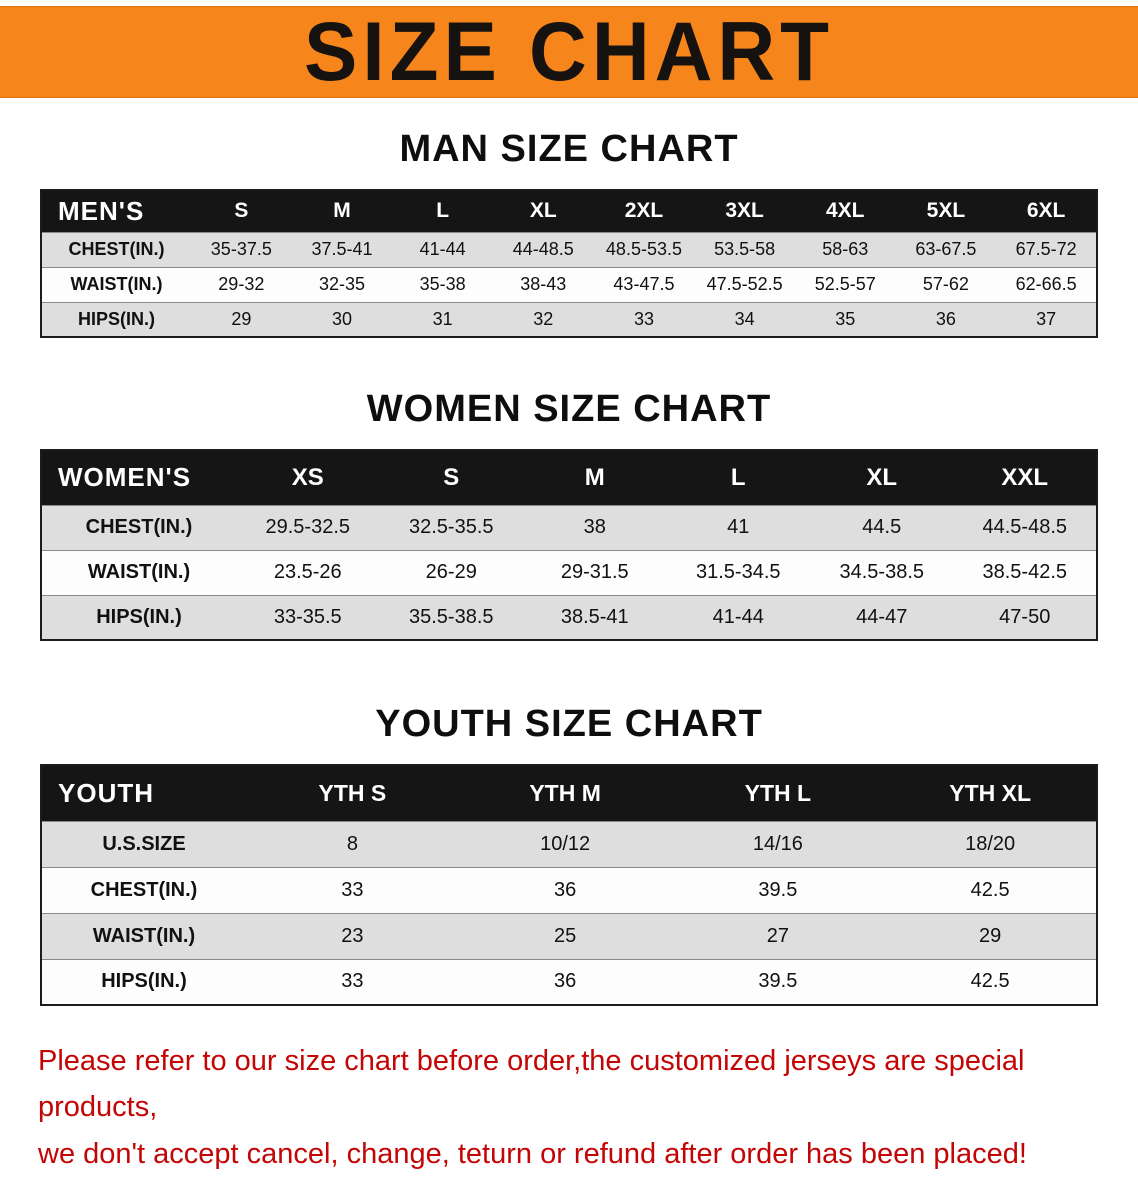 The width and height of the screenshot is (1138, 1191). Describe the element at coordinates (451, 572) in the screenshot. I see `size-value: 26-29` at that location.